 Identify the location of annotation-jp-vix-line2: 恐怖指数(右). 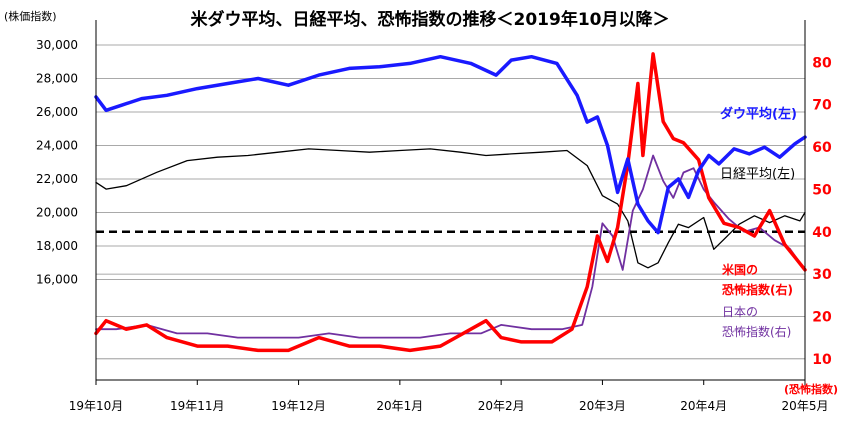
(756, 331).